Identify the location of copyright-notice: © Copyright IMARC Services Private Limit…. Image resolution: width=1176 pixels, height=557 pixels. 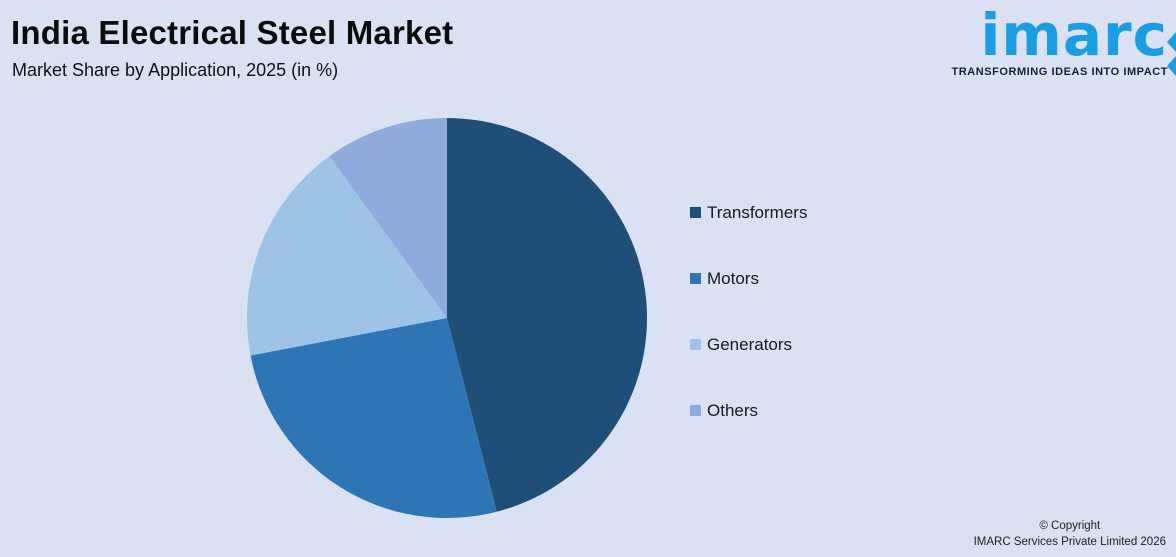
(1070, 534).